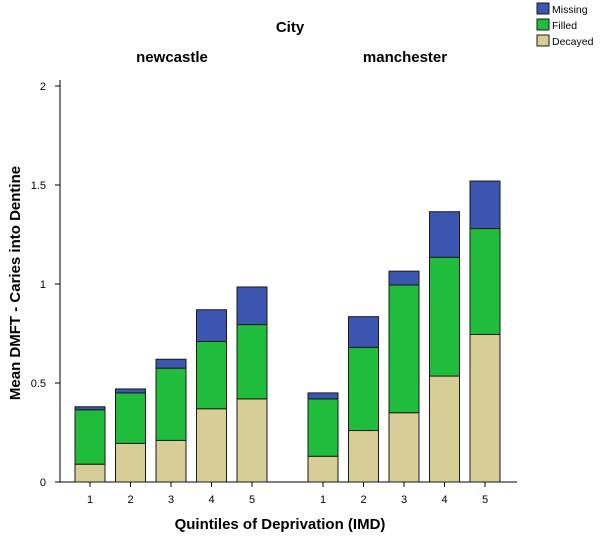  What do you see at coordinates (43, 87) in the screenshot?
I see `y-tick-label: 2` at bounding box center [43, 87].